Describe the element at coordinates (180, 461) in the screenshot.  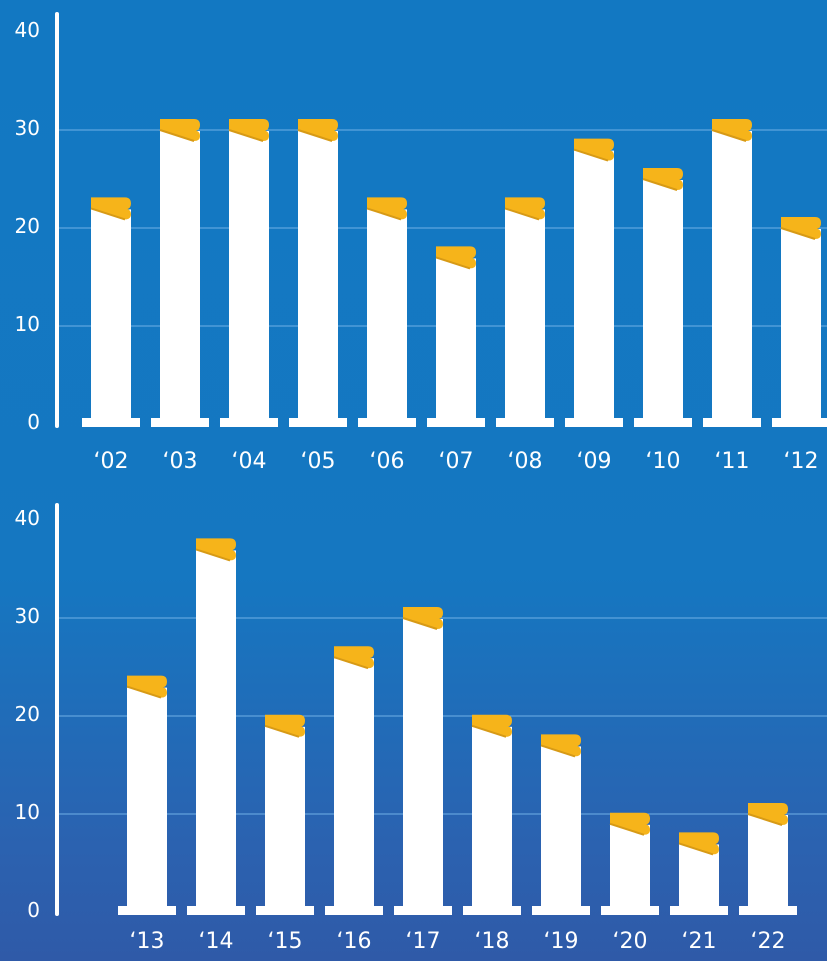
I see `x-tick-label: ‘03` at that location.